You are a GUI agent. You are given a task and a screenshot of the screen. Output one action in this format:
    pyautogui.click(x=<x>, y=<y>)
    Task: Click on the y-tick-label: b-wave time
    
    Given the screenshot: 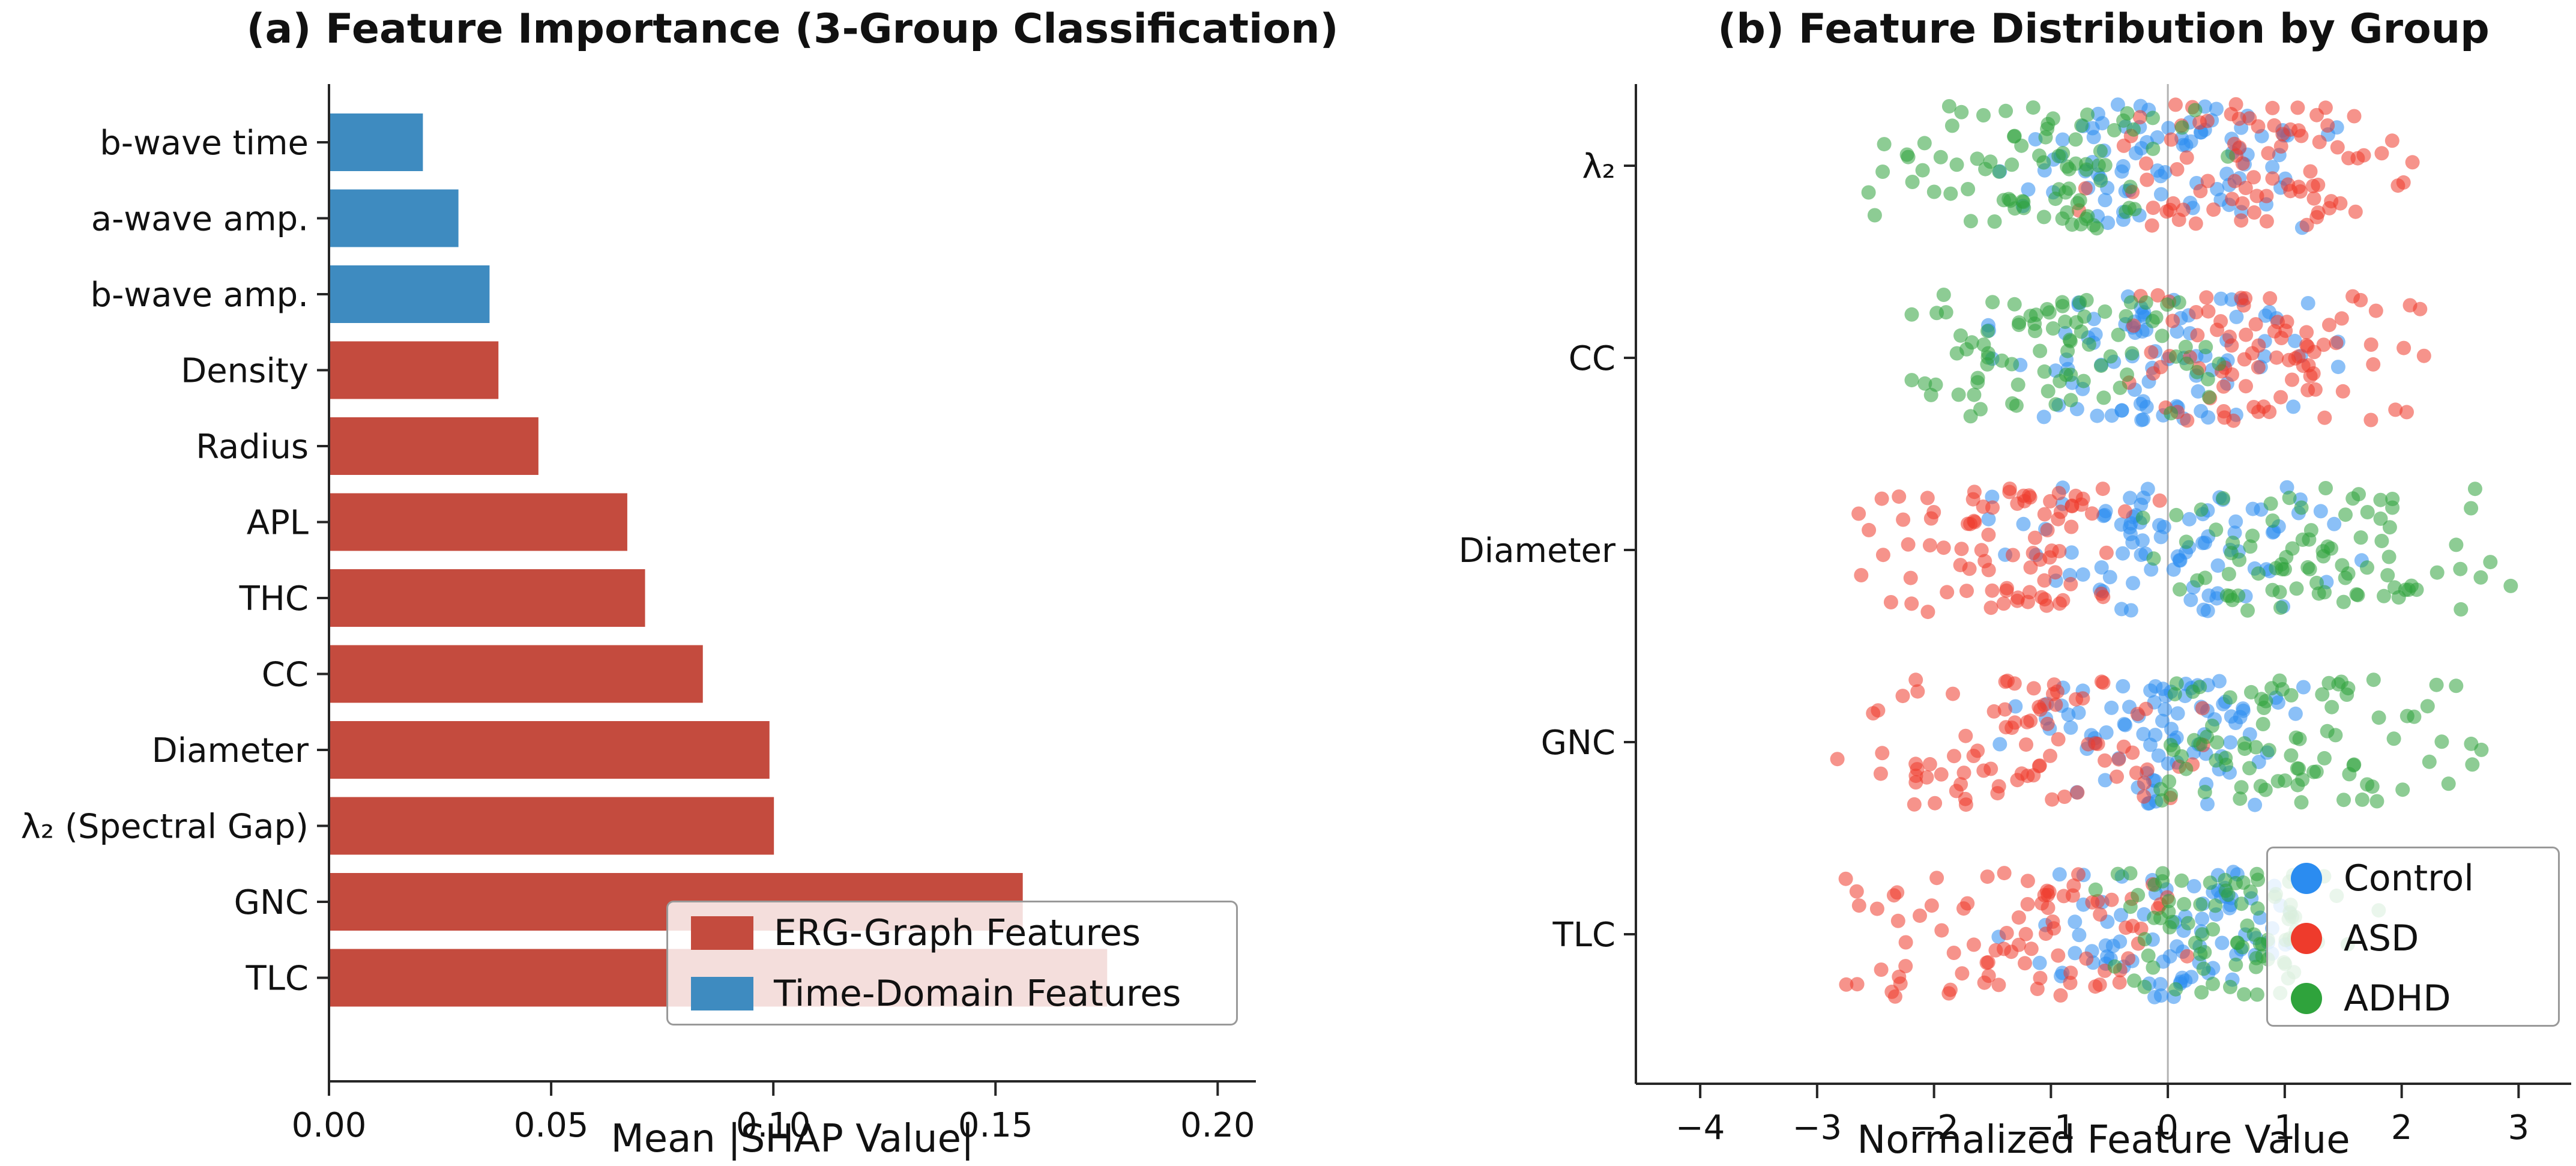 What is the action you would take?
    pyautogui.click(x=204, y=143)
    